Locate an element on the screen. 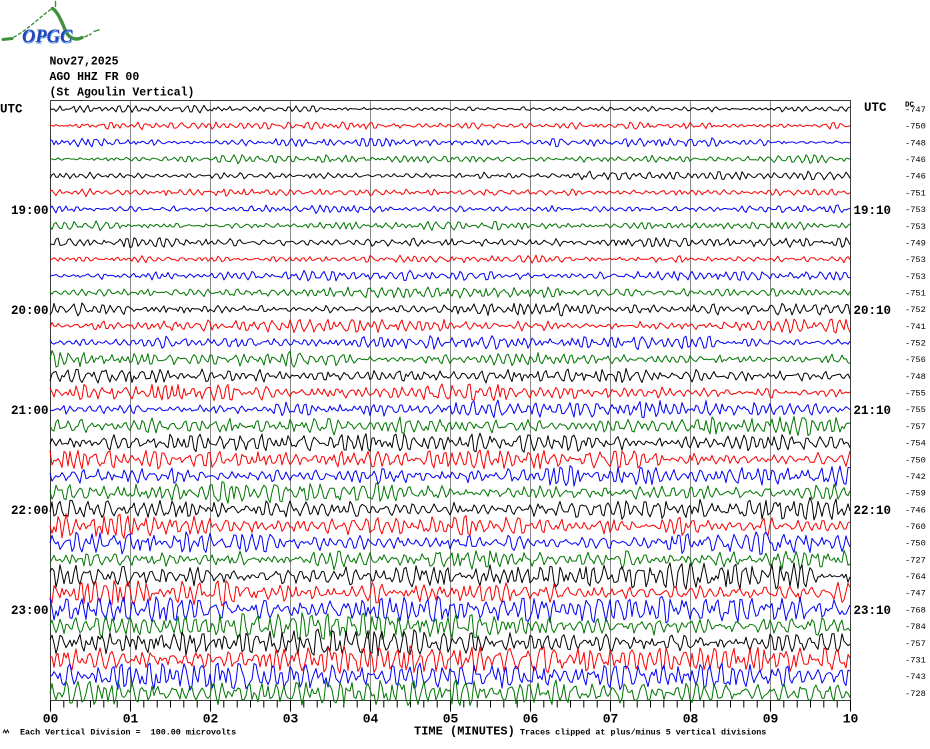 The height and width of the screenshot is (749, 930). svg-text: 01 is located at coordinates (131, 719).